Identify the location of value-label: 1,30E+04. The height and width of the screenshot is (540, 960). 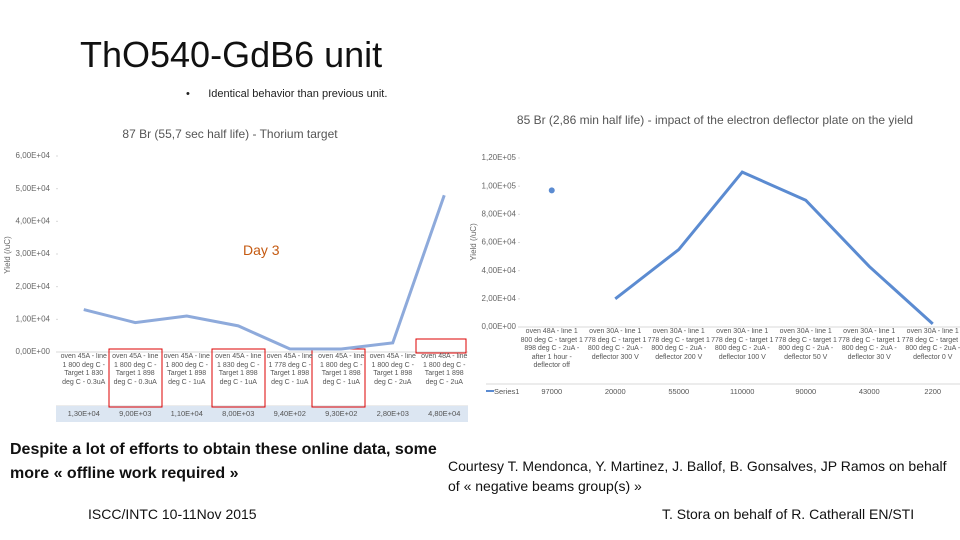
(83, 413).